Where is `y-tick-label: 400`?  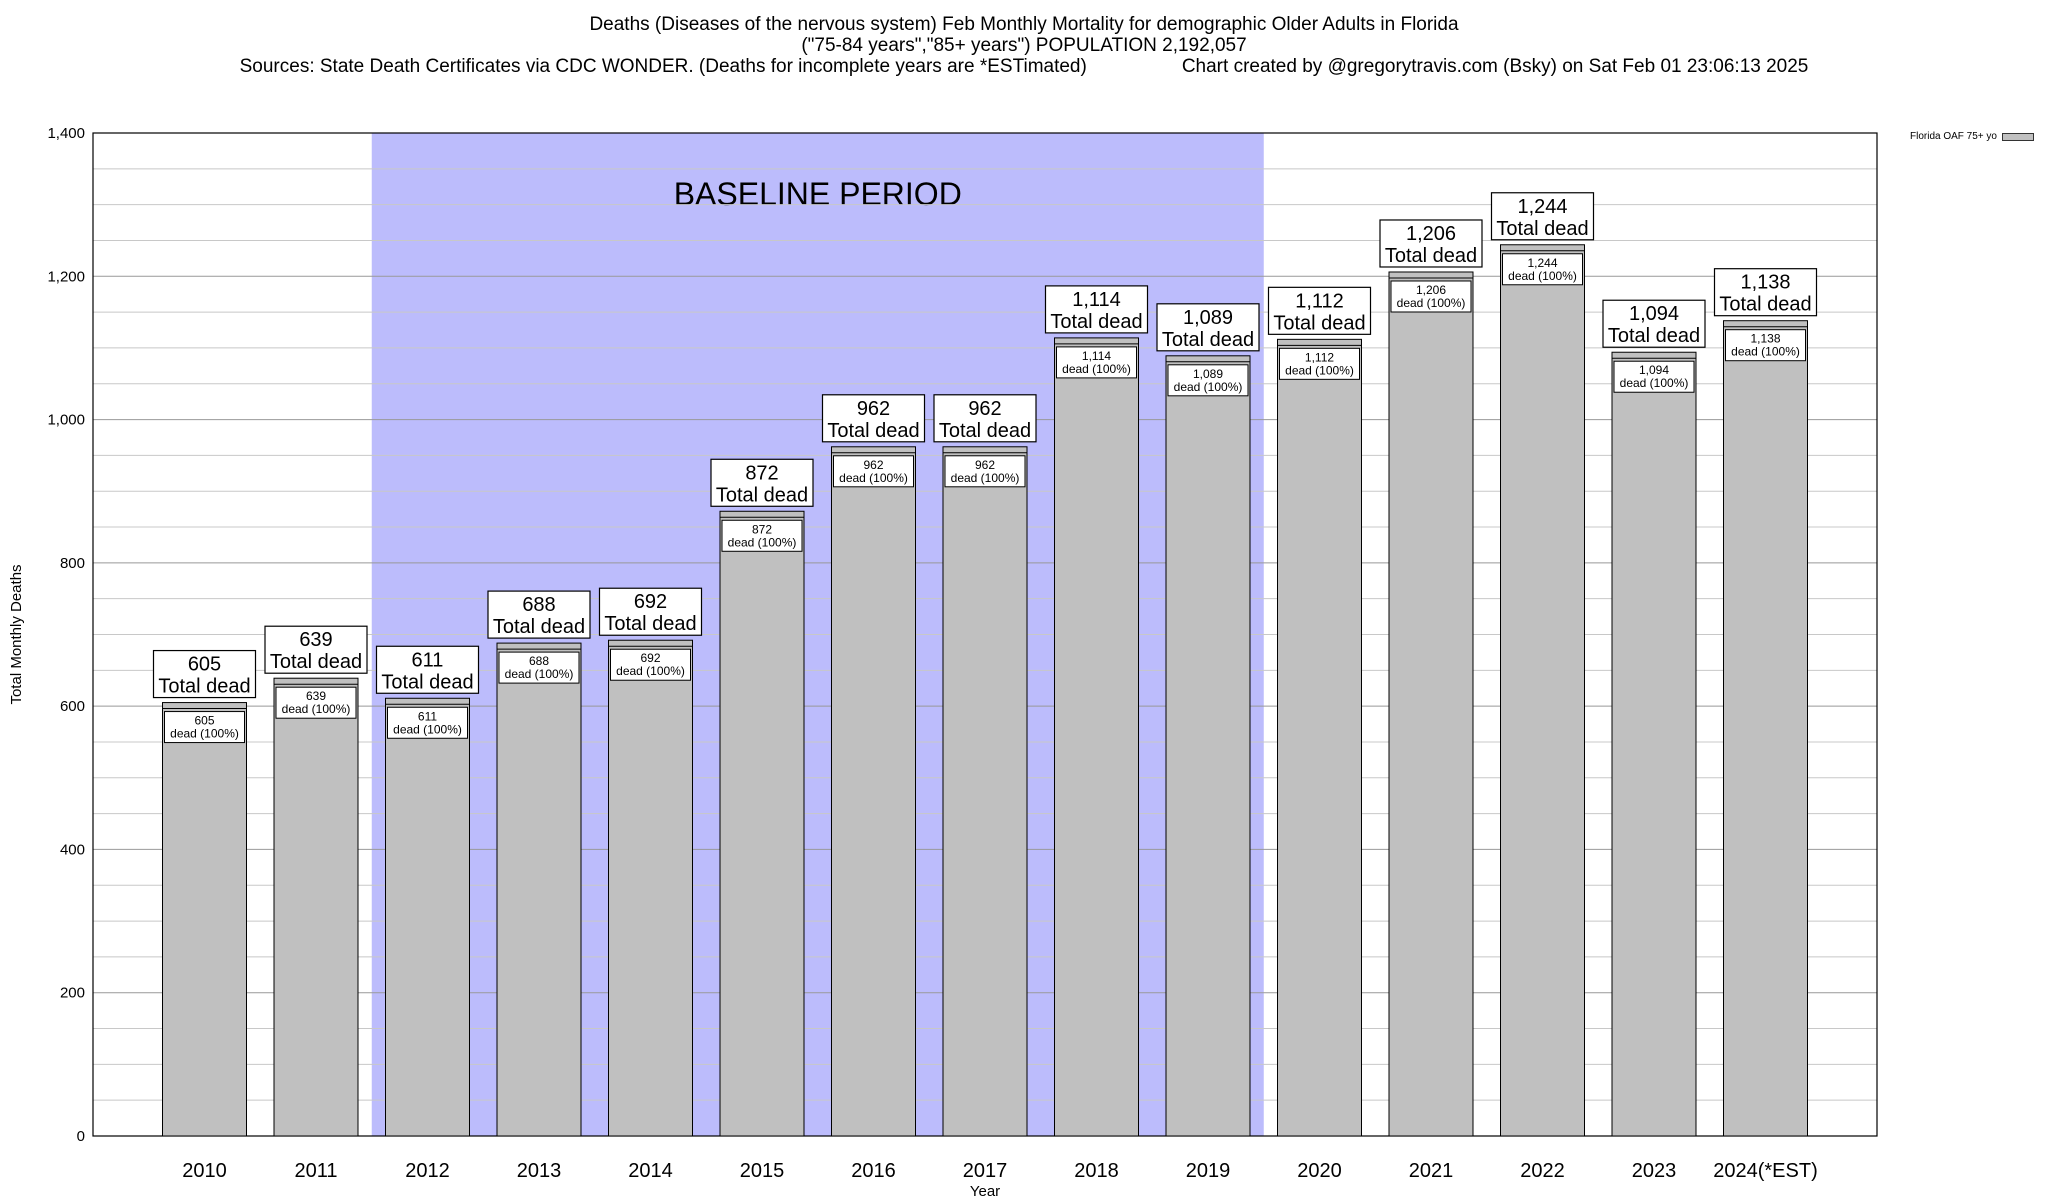 y-tick-label: 400 is located at coordinates (72, 849).